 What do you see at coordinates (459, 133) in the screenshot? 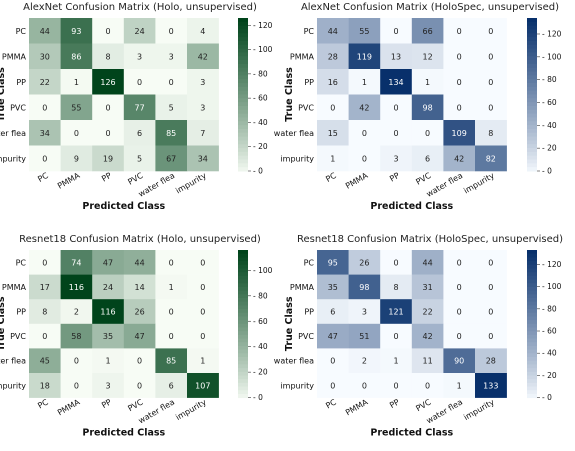
I see `cell-value-label: 109` at bounding box center [459, 133].